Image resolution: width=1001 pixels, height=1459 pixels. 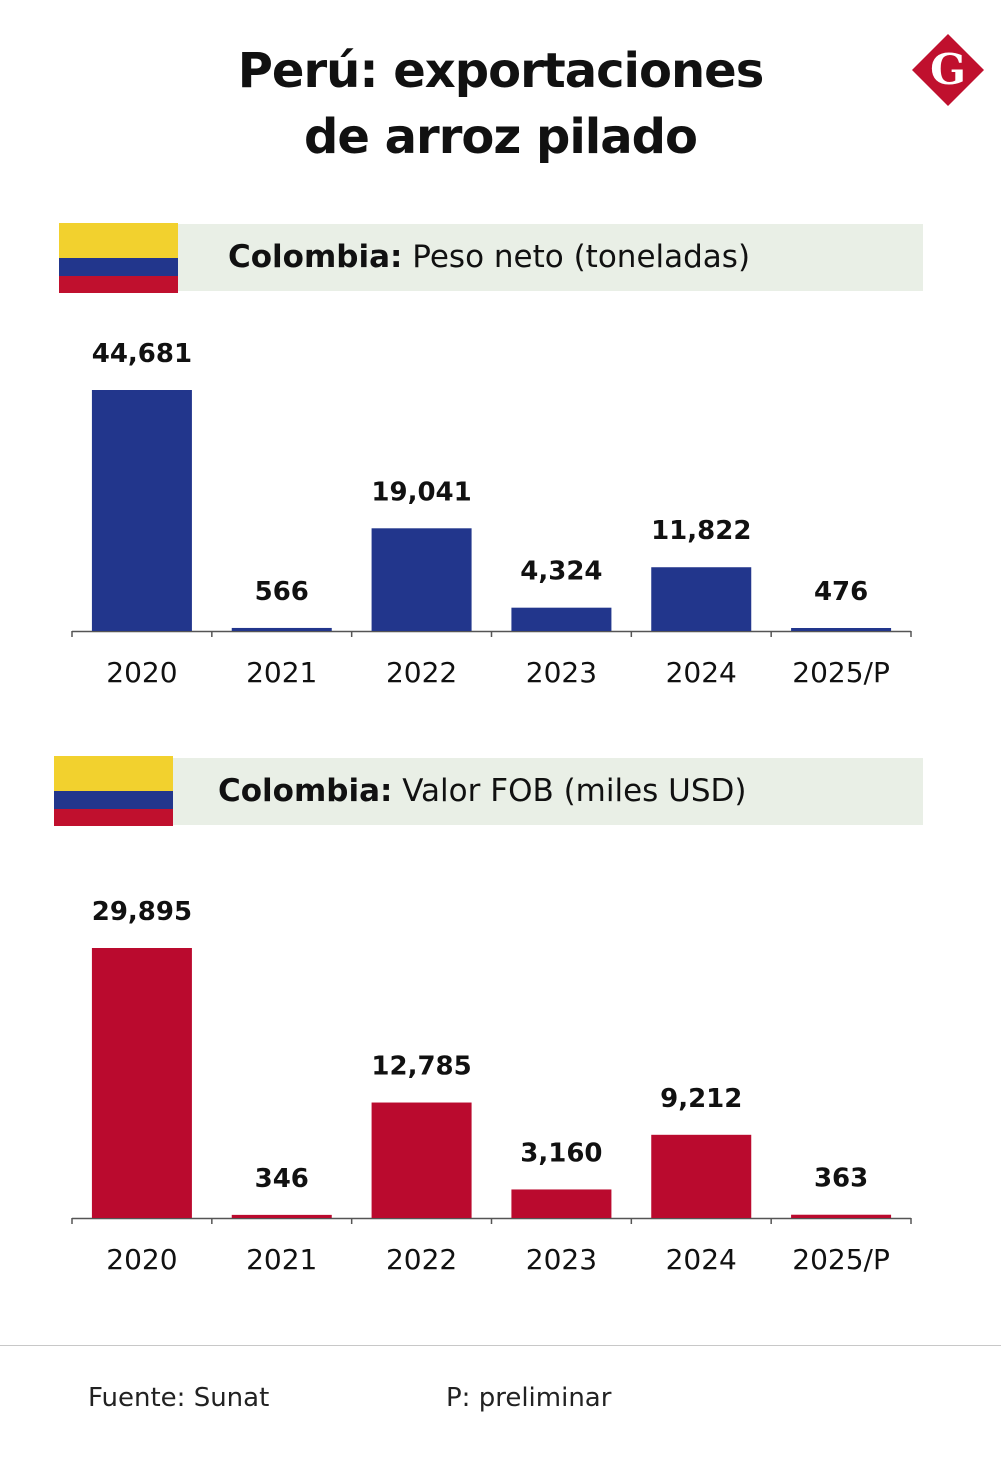 I want to click on panel-2-header-country: Colombia:, so click(x=305, y=791).